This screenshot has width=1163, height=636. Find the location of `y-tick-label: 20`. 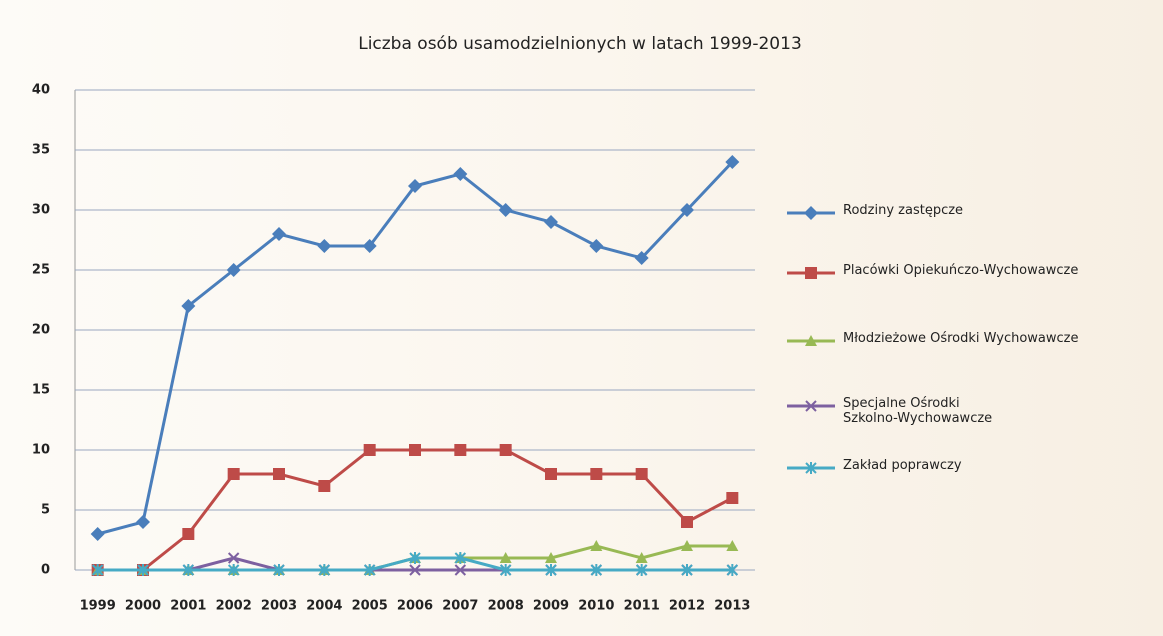

y-tick-label: 20 is located at coordinates (41, 330).